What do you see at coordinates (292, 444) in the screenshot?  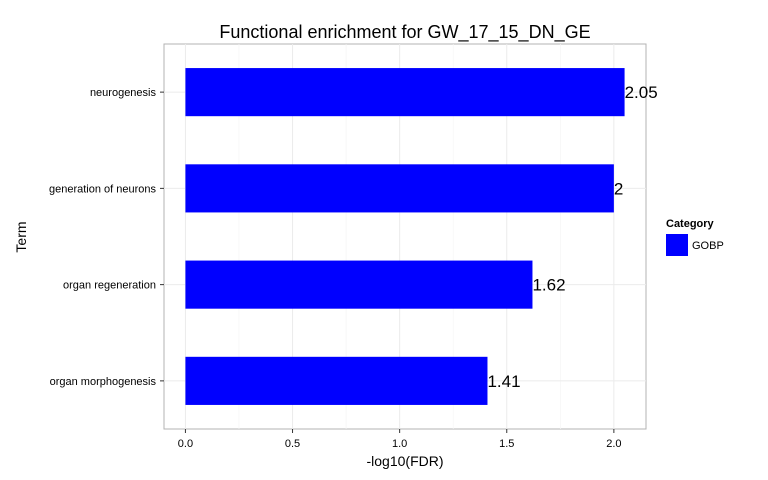 I see `x-tick-label: 0.5` at bounding box center [292, 444].